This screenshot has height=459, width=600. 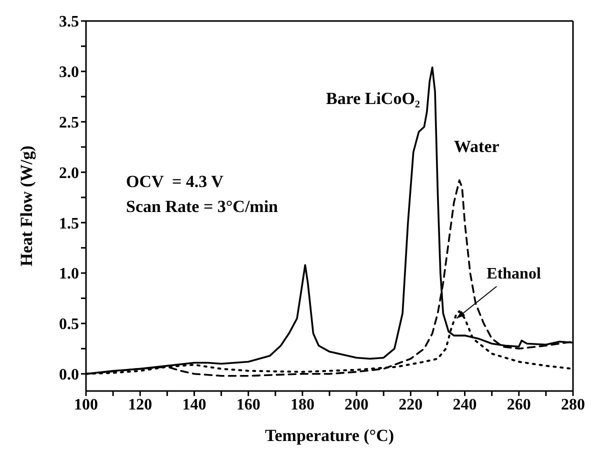 What do you see at coordinates (514, 273) in the screenshot?
I see `annotation: Ethanol` at bounding box center [514, 273].